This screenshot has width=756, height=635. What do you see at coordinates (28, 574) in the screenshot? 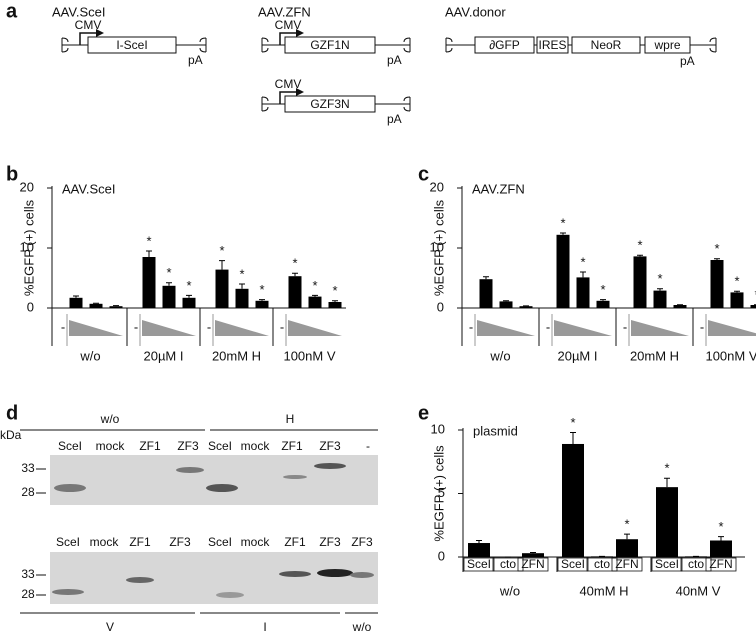
I see `marker-label: 33` at bounding box center [28, 574].